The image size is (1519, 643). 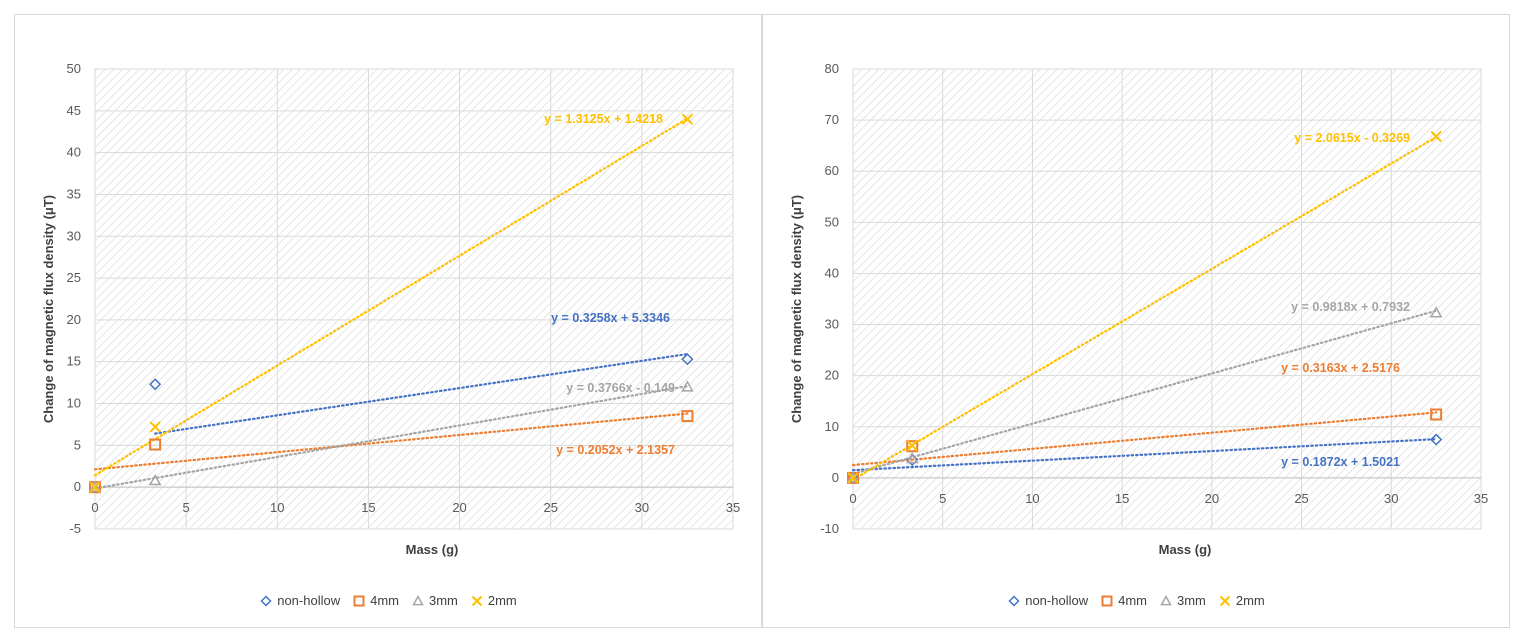 I want to click on y-tick-label: 5, so click(x=77, y=444).